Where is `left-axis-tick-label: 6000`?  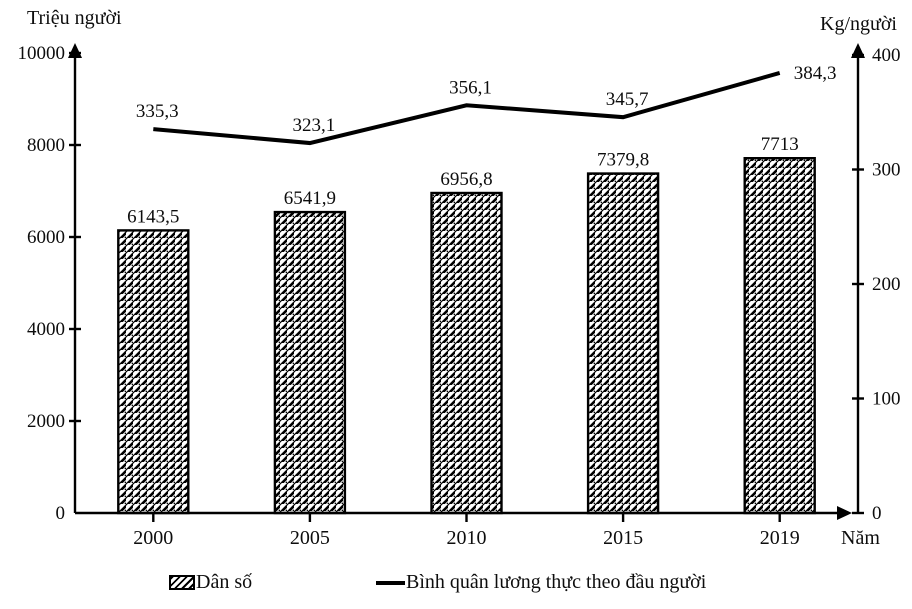 left-axis-tick-label: 6000 is located at coordinates (46, 237).